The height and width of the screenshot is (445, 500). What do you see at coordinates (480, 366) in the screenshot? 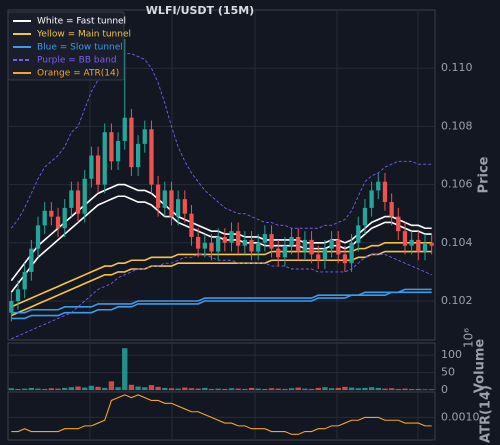
I see `volume-axis-label: Volume` at bounding box center [480, 366].